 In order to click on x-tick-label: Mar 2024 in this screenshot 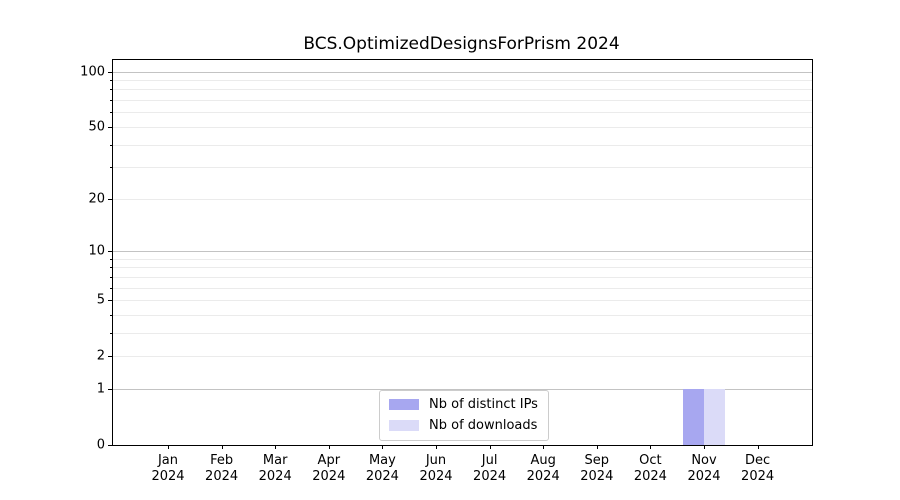, I will do `click(275, 468)`.